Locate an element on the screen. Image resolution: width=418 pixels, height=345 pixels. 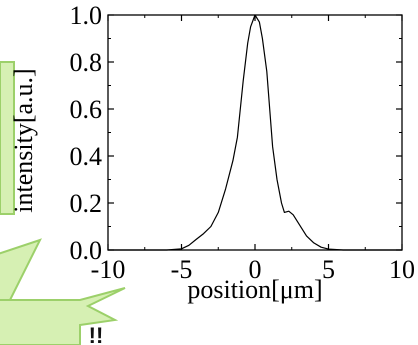
y-tick-label: 0.6 is located at coordinates (86, 109).